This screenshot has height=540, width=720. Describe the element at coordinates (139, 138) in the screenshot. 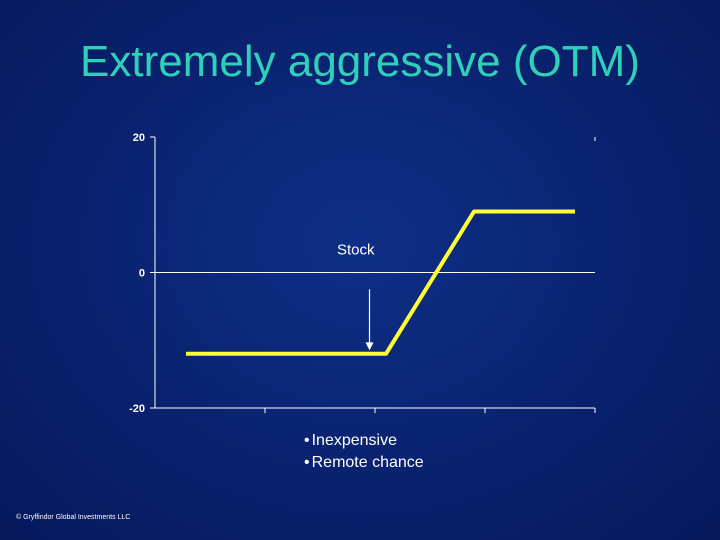

I see `y-tick-label: 20` at that location.